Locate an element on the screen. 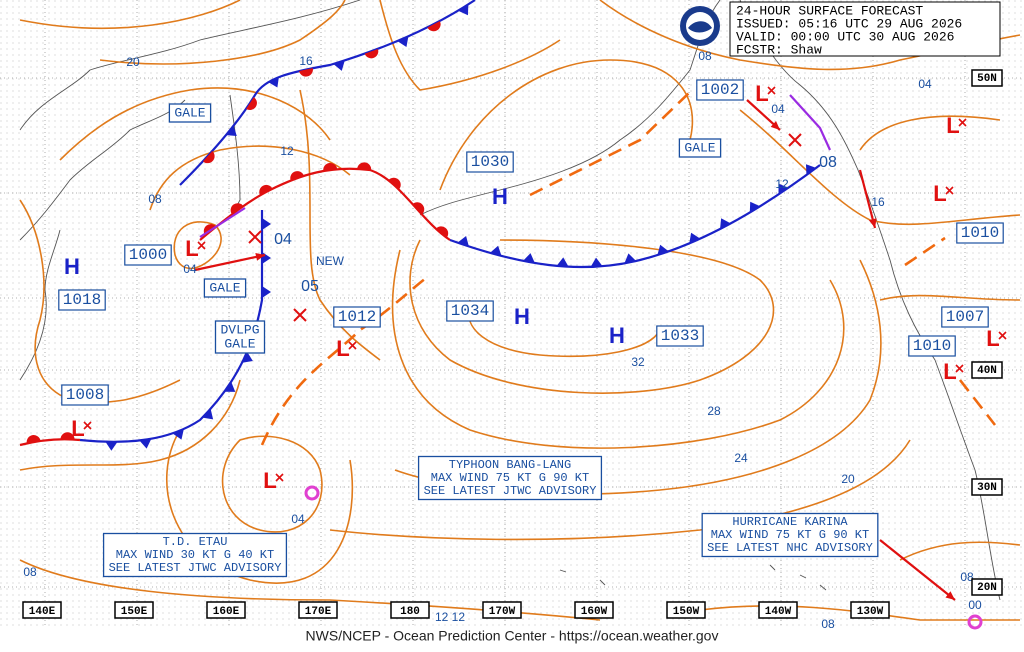 The height and width of the screenshot is (652, 1024). longitude-text: 150E is located at coordinates (134, 612).